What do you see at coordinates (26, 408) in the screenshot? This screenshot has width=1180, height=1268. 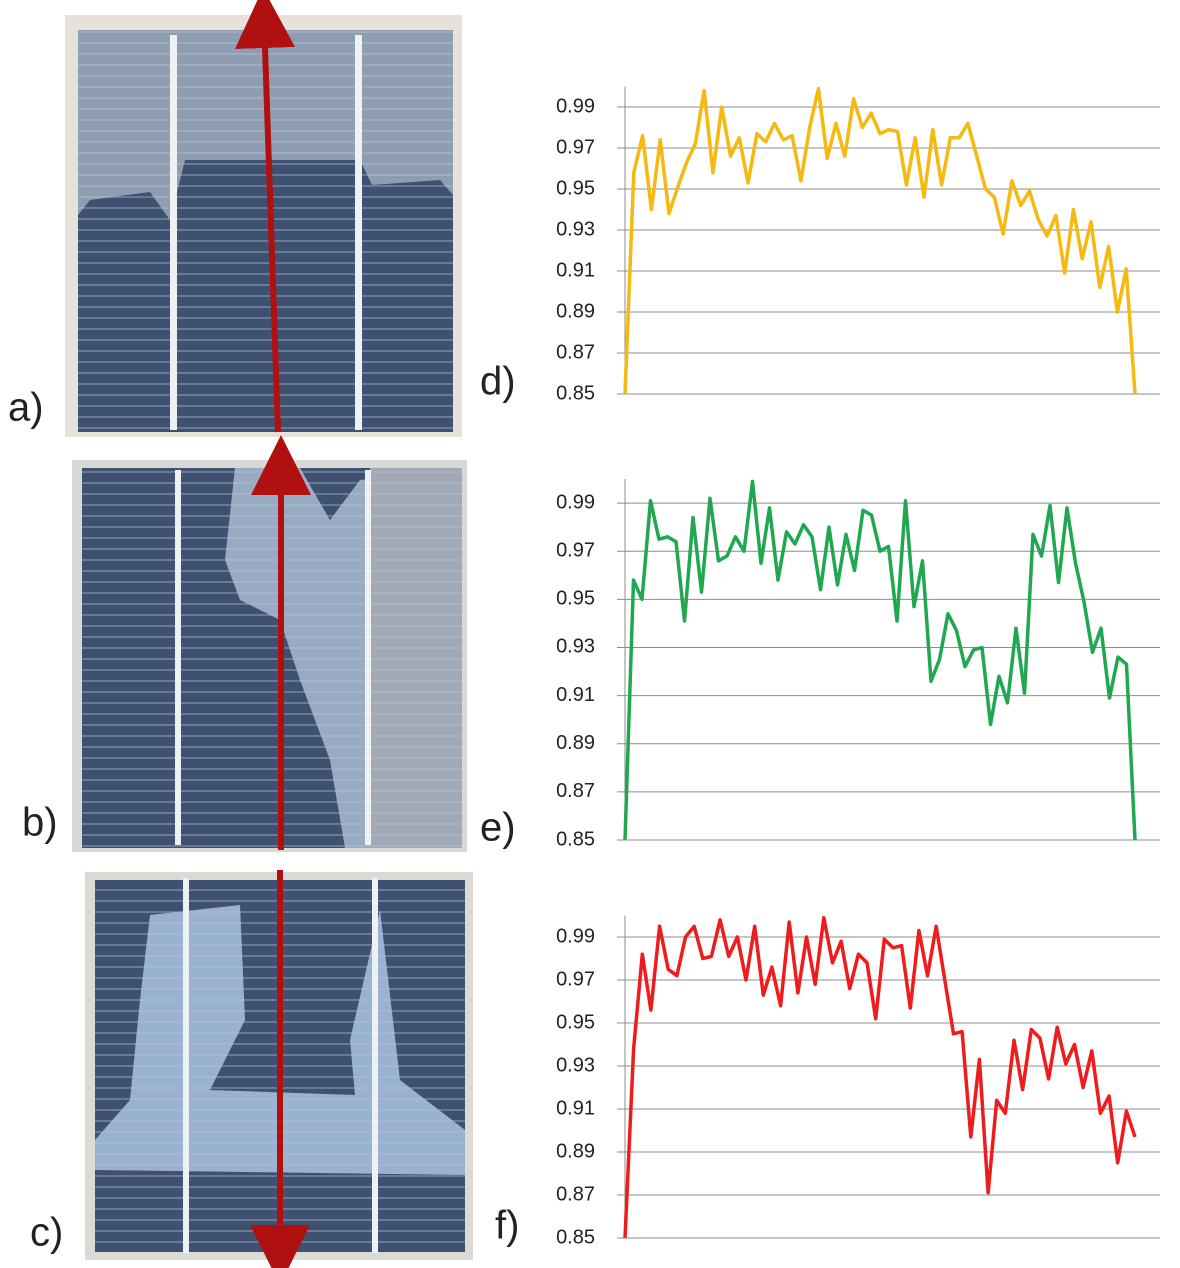 I see `photo-label: a)` at bounding box center [26, 408].